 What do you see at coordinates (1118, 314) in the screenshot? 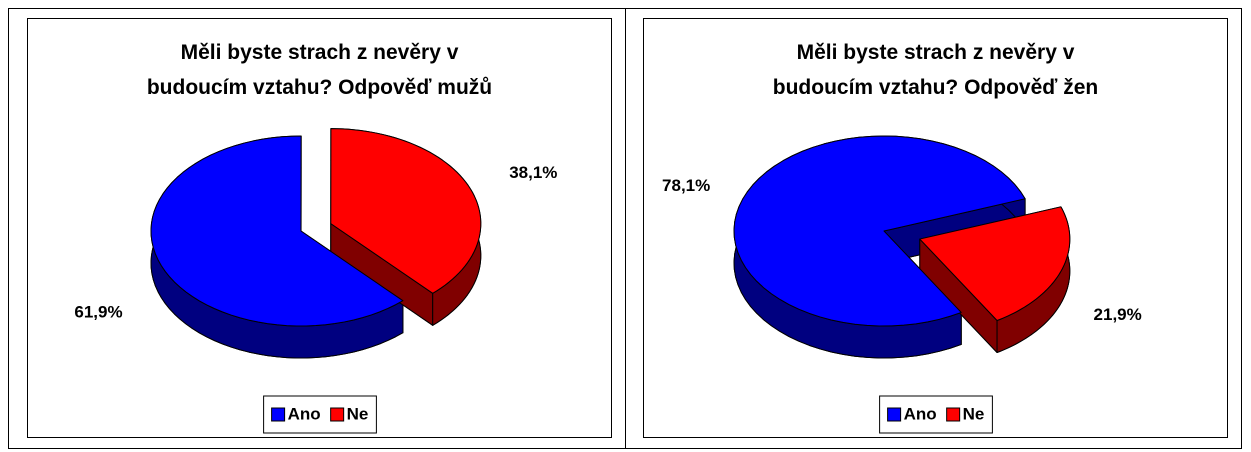
I see `data-label: 21,9%` at bounding box center [1118, 314].